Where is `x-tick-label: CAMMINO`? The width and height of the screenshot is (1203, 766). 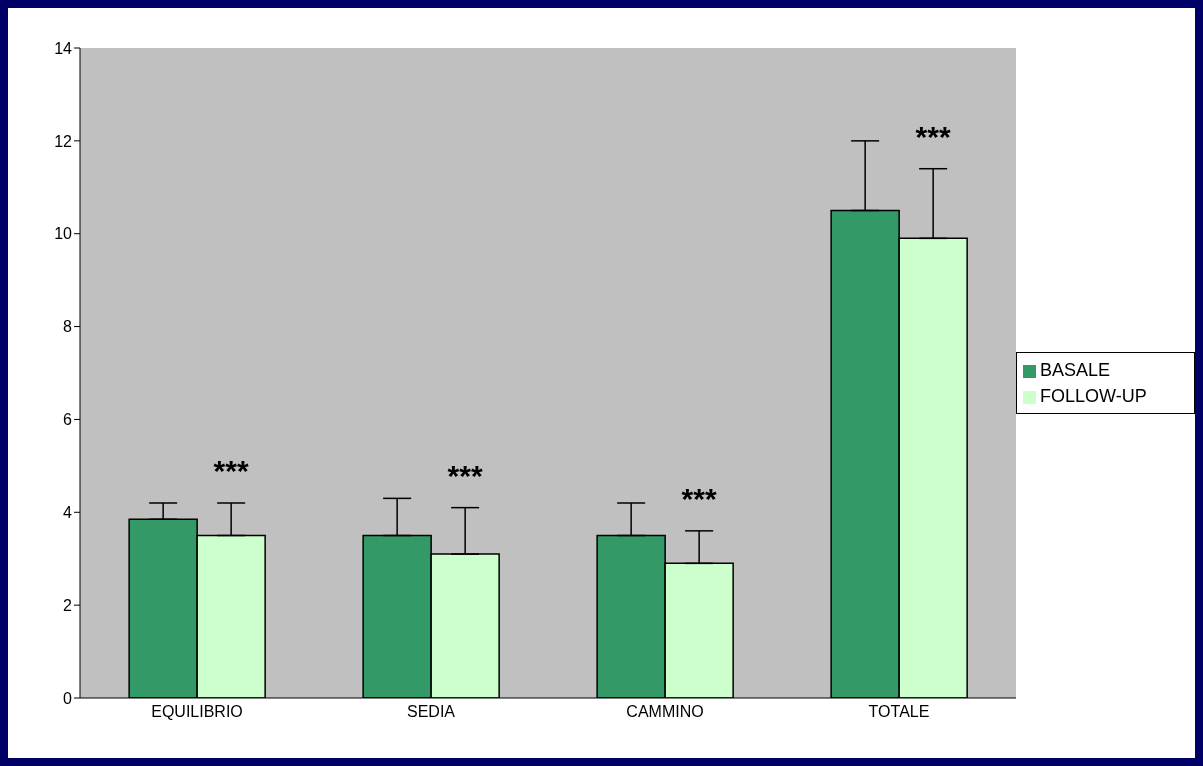
x-tick-label: CAMMINO is located at coordinates (665, 712).